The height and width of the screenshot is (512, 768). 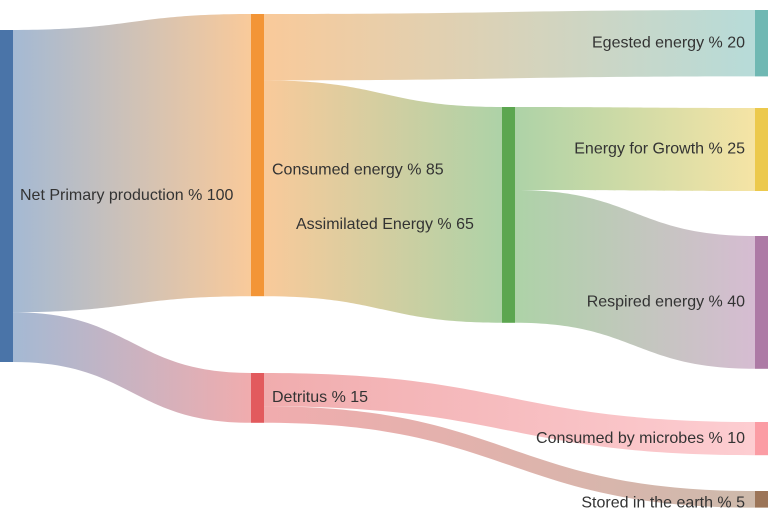 I want to click on link-consumed-to-egested, so click(x=509, y=45).